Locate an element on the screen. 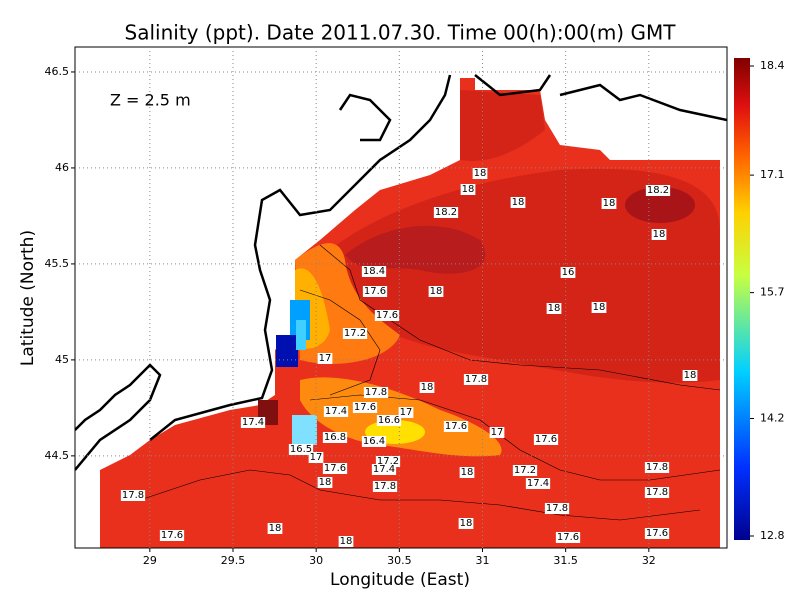 This screenshot has height=600, width=800. colorbar-tick-label: 18.4 is located at coordinates (772, 65).